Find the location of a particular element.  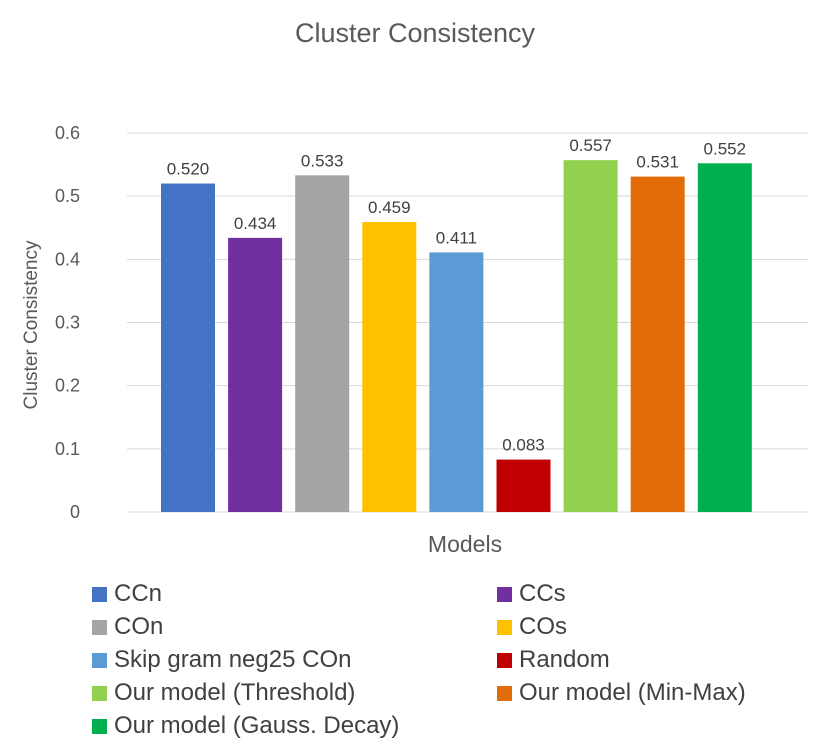

legend-item-1: CCs is located at coordinates (531, 594).